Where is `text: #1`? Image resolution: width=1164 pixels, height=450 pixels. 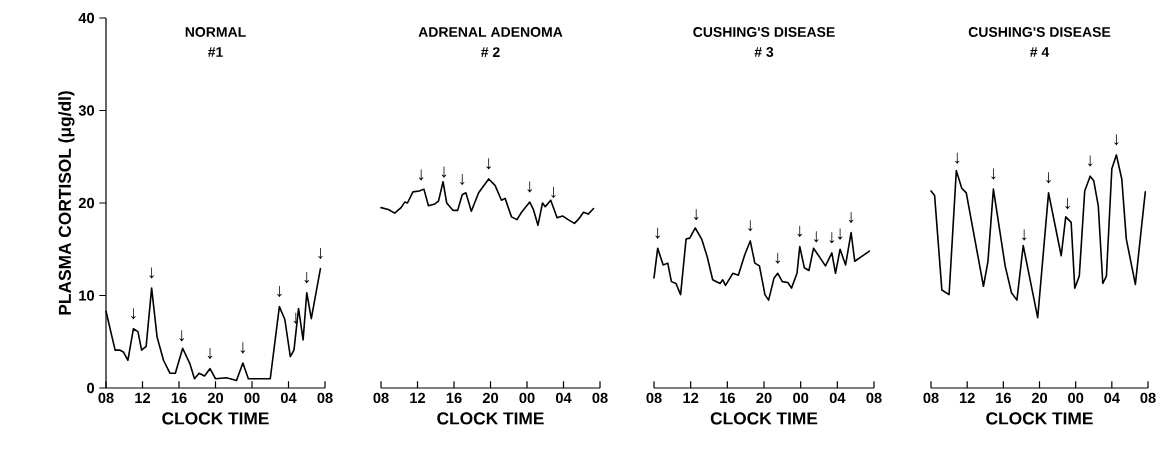
text: #1 is located at coordinates (215, 52).